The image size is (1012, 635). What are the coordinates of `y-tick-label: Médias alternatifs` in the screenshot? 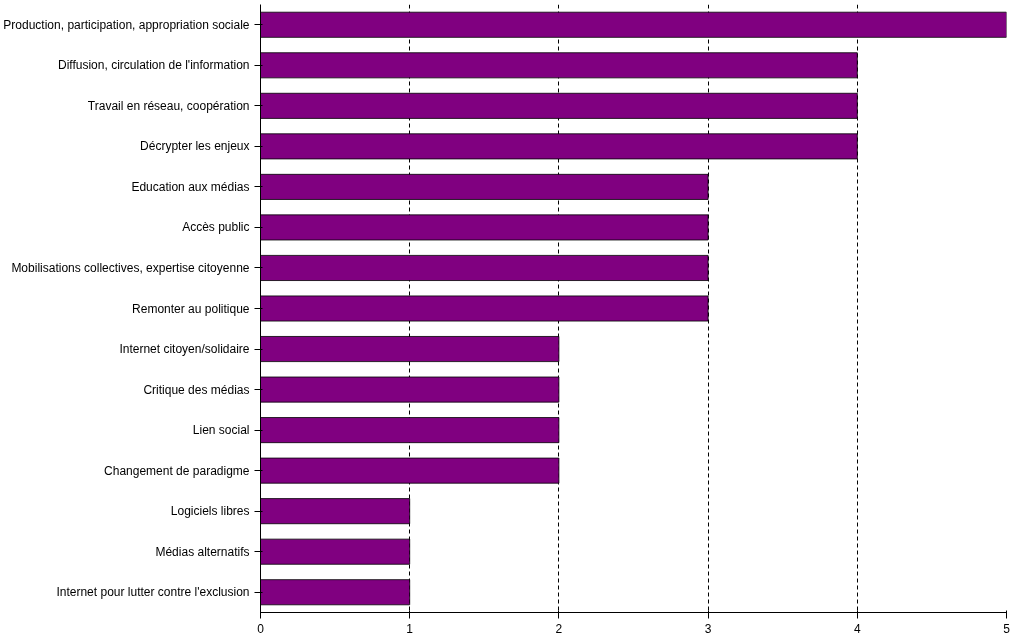 It's located at (202, 551).